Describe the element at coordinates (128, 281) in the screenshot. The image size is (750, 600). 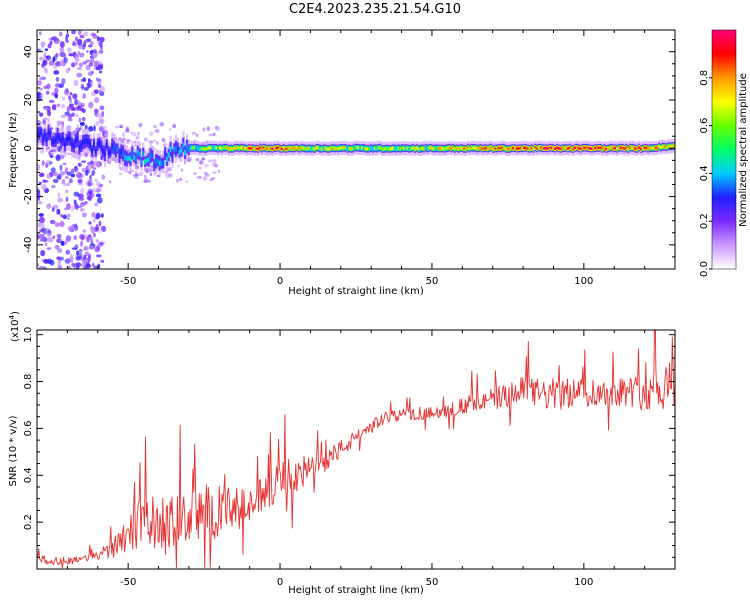
I see `x-tick-label: -50` at that location.